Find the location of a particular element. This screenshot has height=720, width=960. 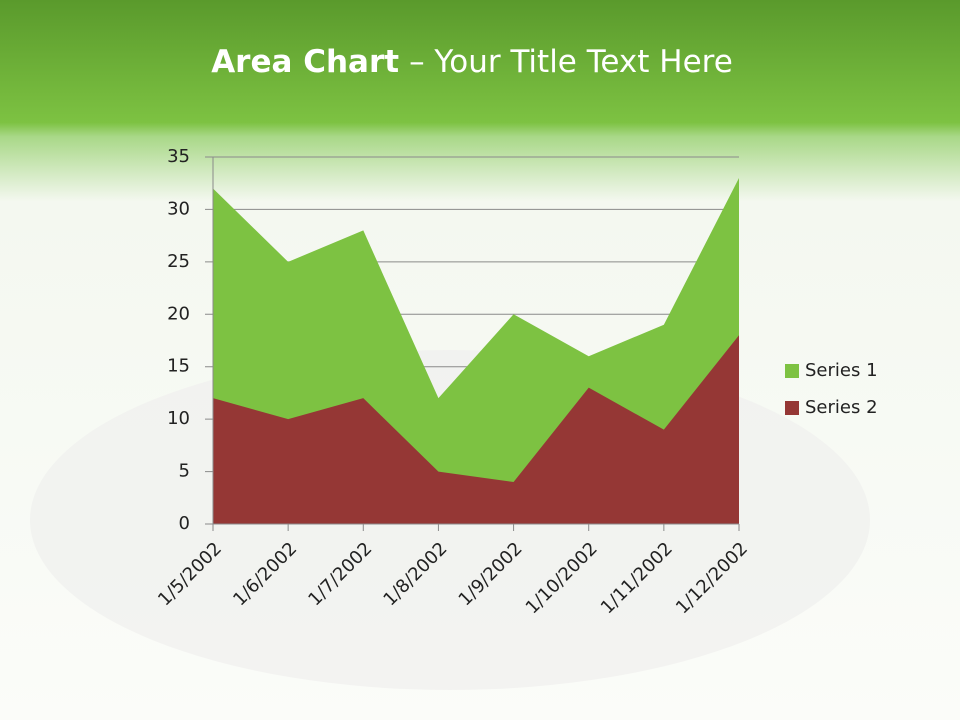

y-tick-label: 5 is located at coordinates (184, 471).